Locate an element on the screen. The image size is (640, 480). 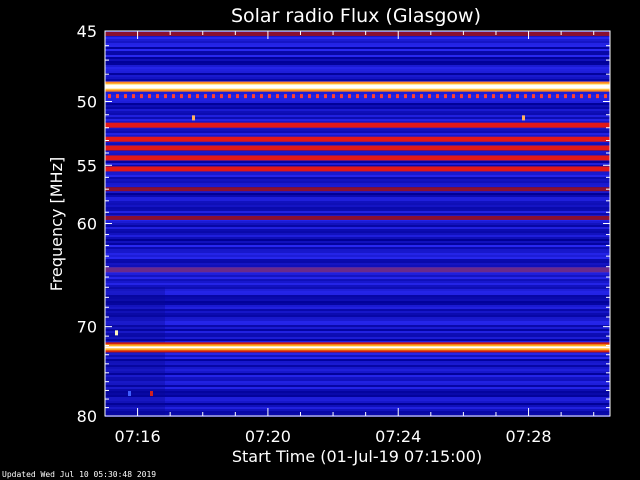
x-tick-label: 07:20 is located at coordinates (268, 436).